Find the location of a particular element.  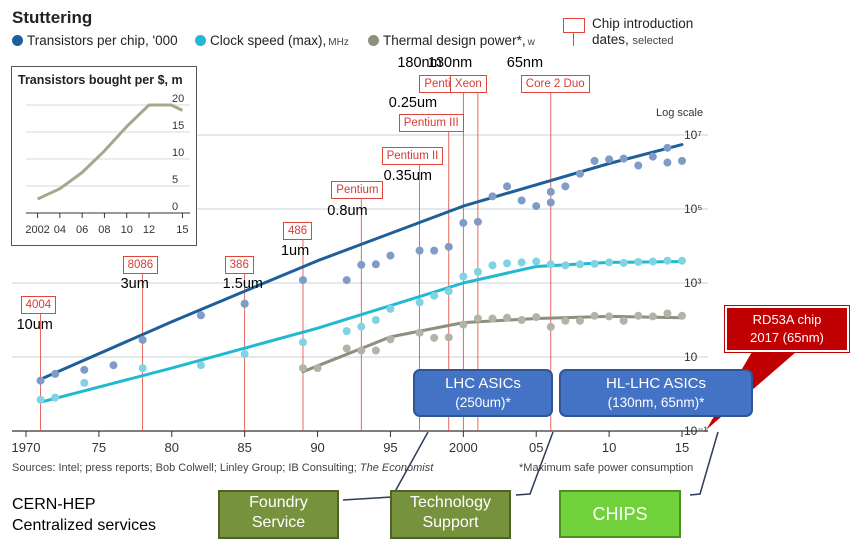

x-tick-label: 75 is located at coordinates (99, 447).